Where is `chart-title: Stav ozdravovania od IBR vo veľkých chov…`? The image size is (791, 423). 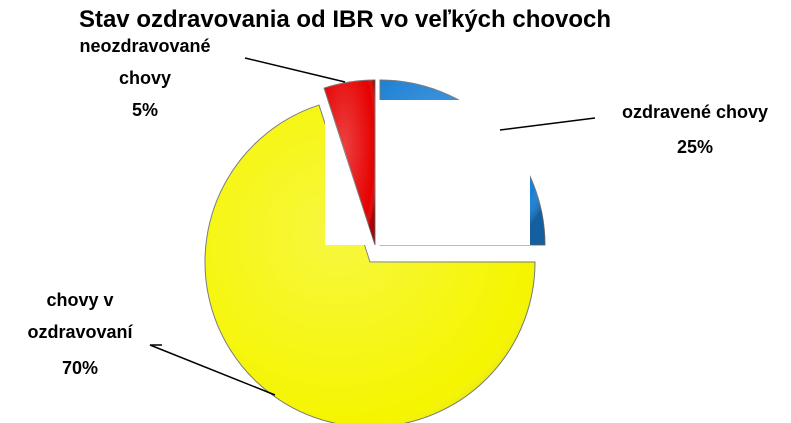 chart-title: Stav ozdravovania od IBR vo veľkých chov… is located at coordinates (345, 19).